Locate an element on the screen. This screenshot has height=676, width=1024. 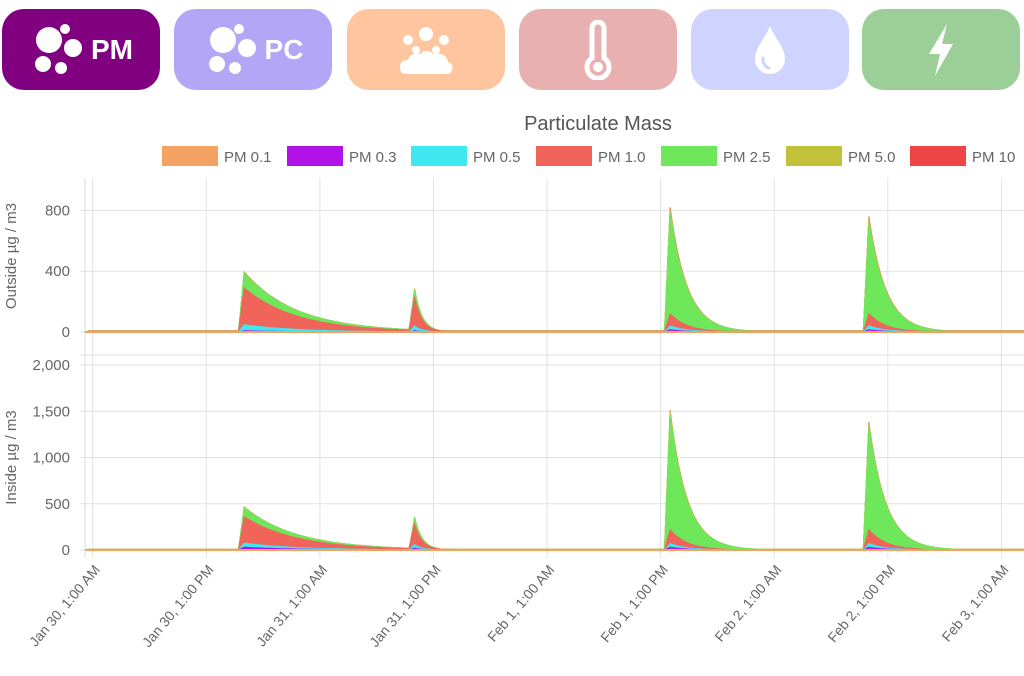
x-tick-label: Feb 2, 1:00 AM is located at coordinates (747, 603).